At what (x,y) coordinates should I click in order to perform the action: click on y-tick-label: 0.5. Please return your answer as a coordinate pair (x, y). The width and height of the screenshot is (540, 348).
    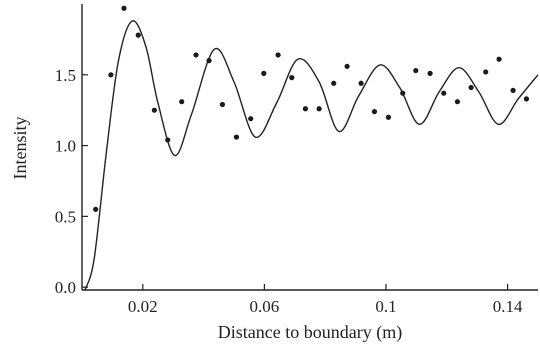
    Looking at the image, I should click on (65, 216).